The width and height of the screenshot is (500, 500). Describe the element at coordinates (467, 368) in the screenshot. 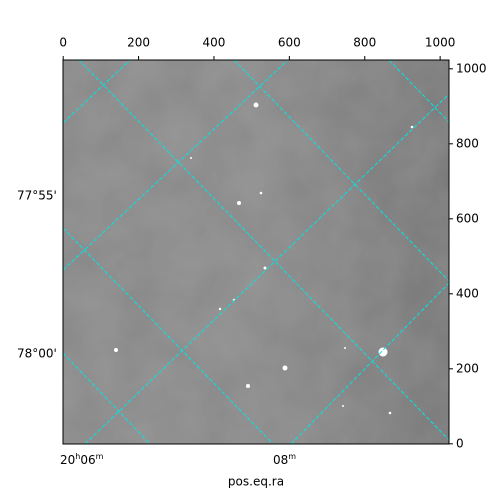

I see `y-tick-label: 200` at that location.